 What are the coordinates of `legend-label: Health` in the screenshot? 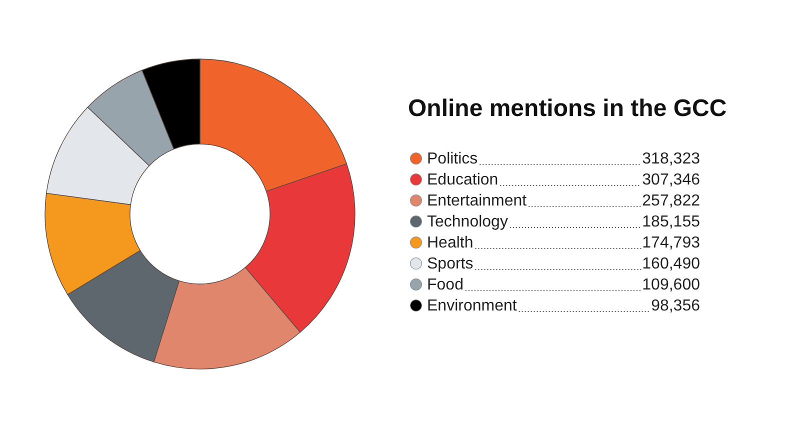 It's located at (450, 243).